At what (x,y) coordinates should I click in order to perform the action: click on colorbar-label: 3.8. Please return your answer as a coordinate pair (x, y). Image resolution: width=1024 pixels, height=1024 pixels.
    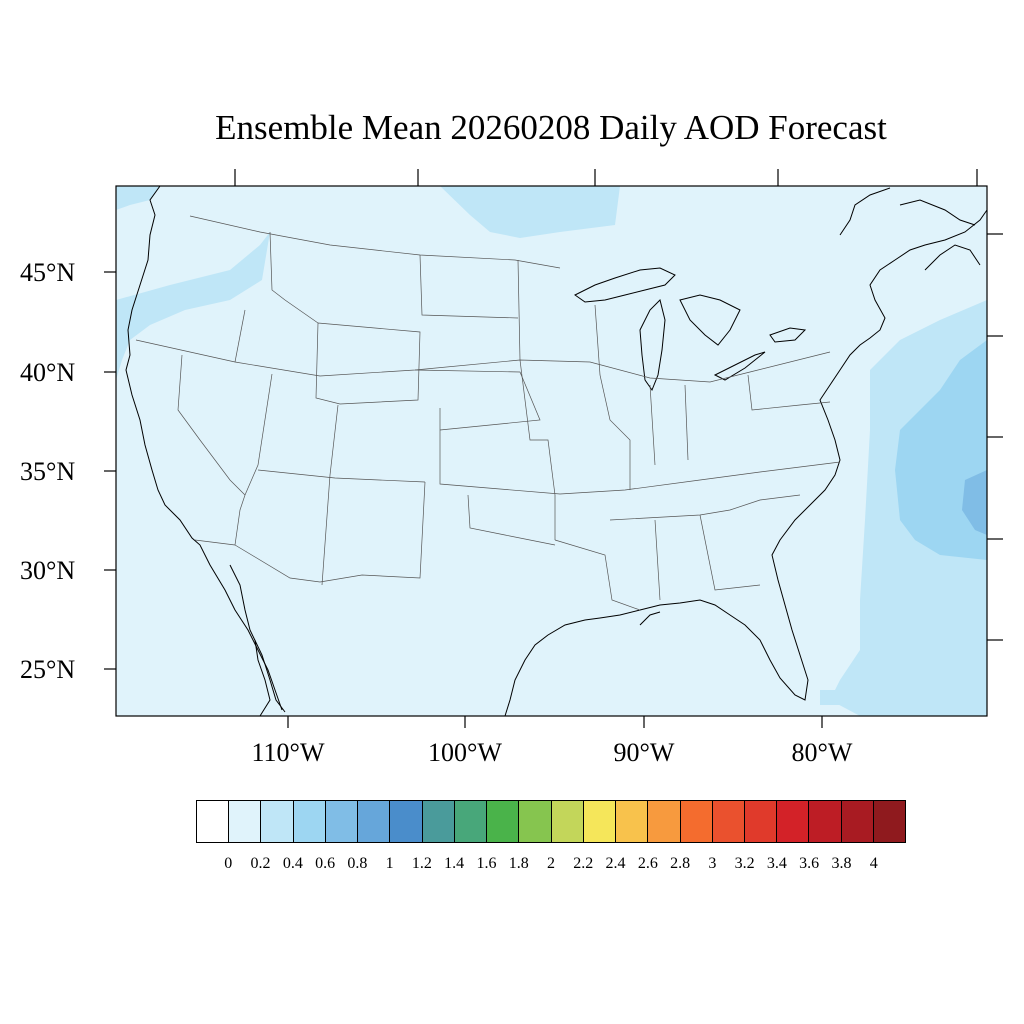
    Looking at the image, I should click on (841, 863).